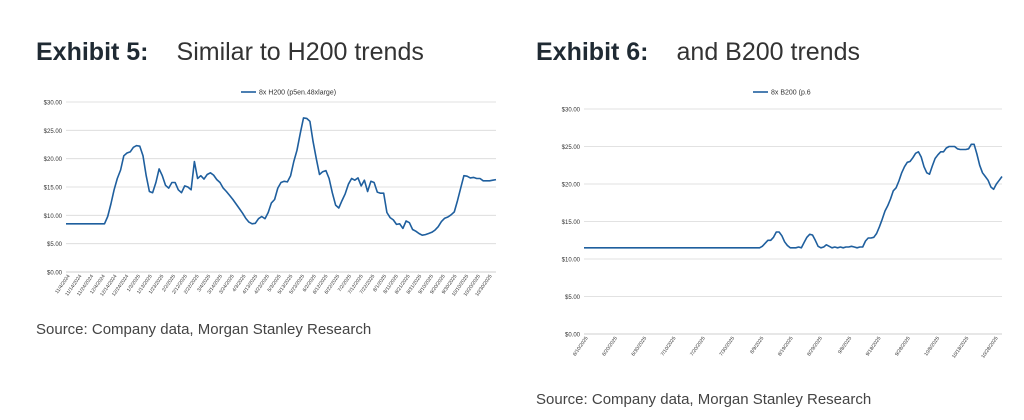  What do you see at coordinates (815, 347) in the screenshot?
I see `x-tick-label: 8/29/2025` at bounding box center [815, 347].